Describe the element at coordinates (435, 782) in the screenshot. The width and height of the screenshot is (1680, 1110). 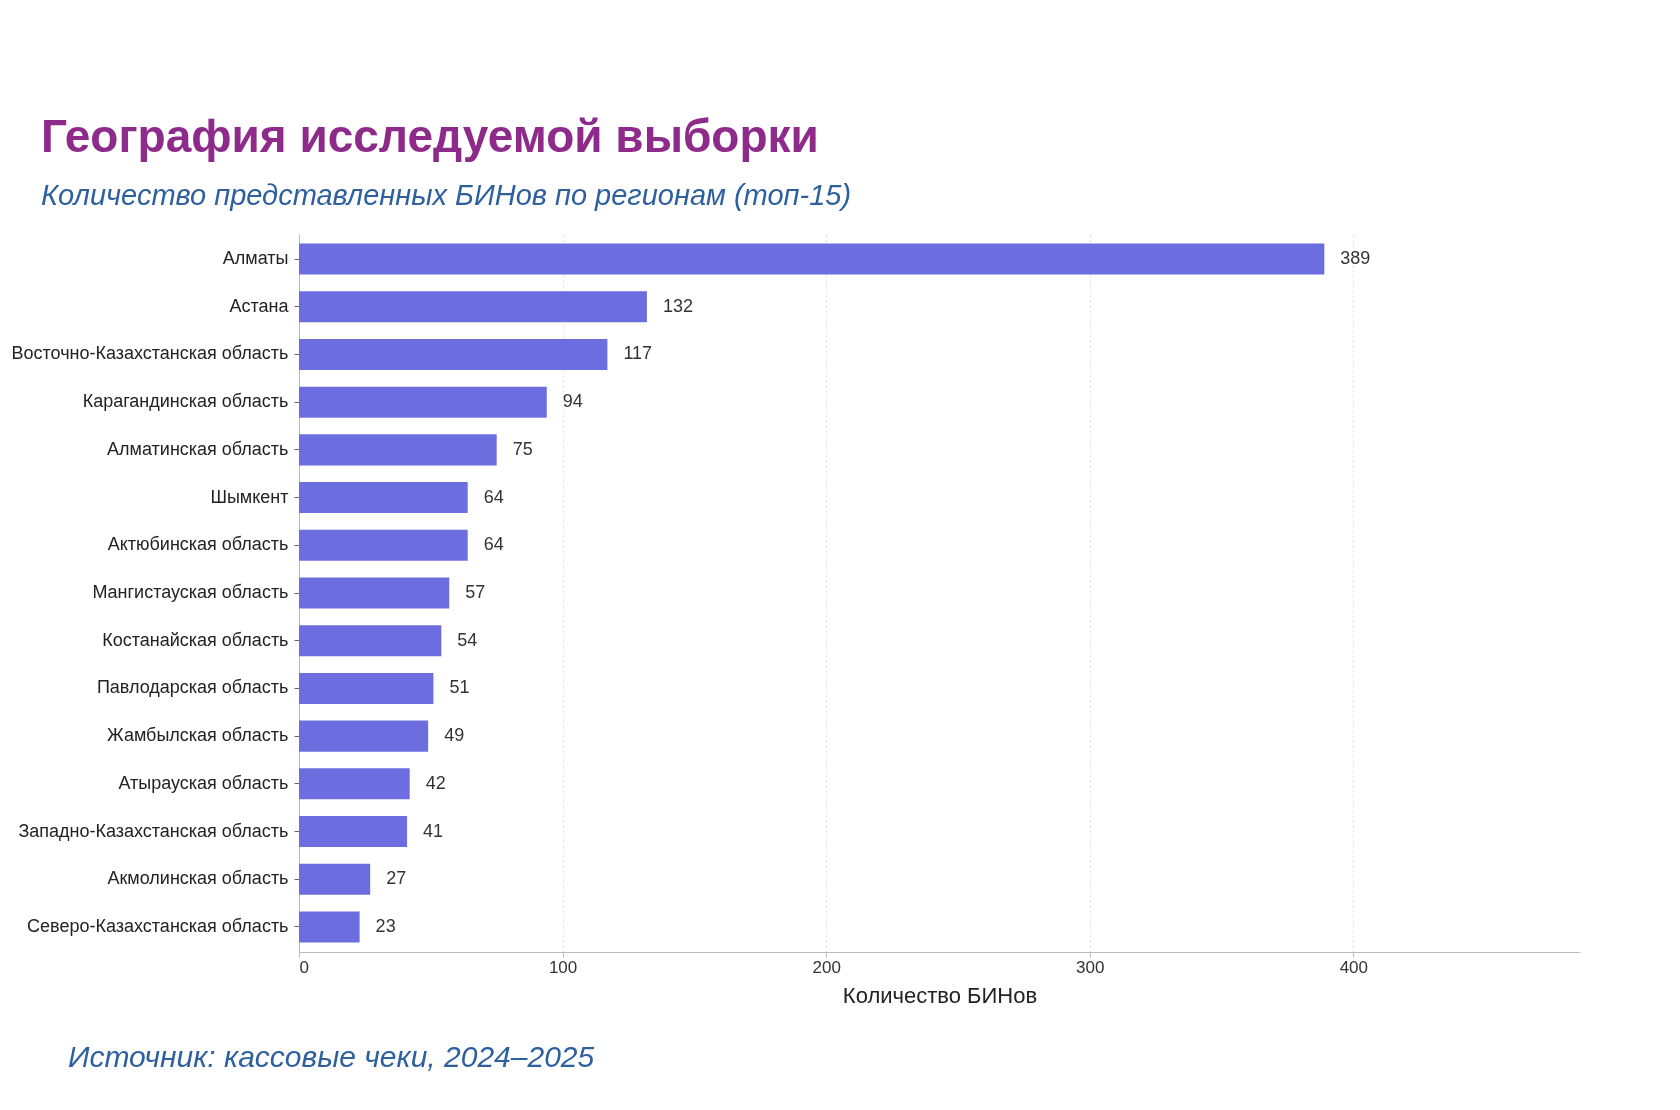
I see `data-label: 42` at that location.